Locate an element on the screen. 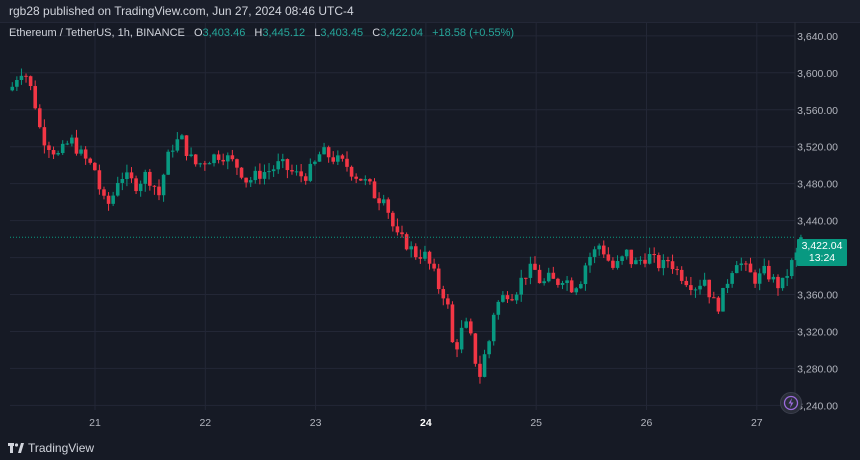  x-tick-label: 23 is located at coordinates (316, 423).